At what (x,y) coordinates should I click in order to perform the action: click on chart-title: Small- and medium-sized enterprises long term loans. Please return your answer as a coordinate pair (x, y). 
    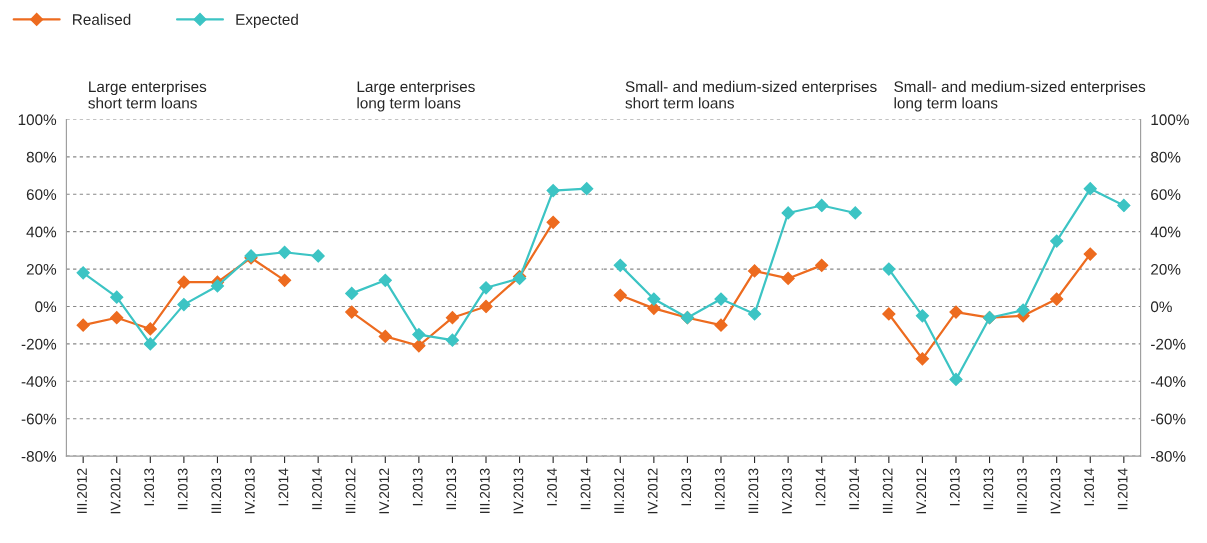
    Looking at the image, I should click on (1020, 96).